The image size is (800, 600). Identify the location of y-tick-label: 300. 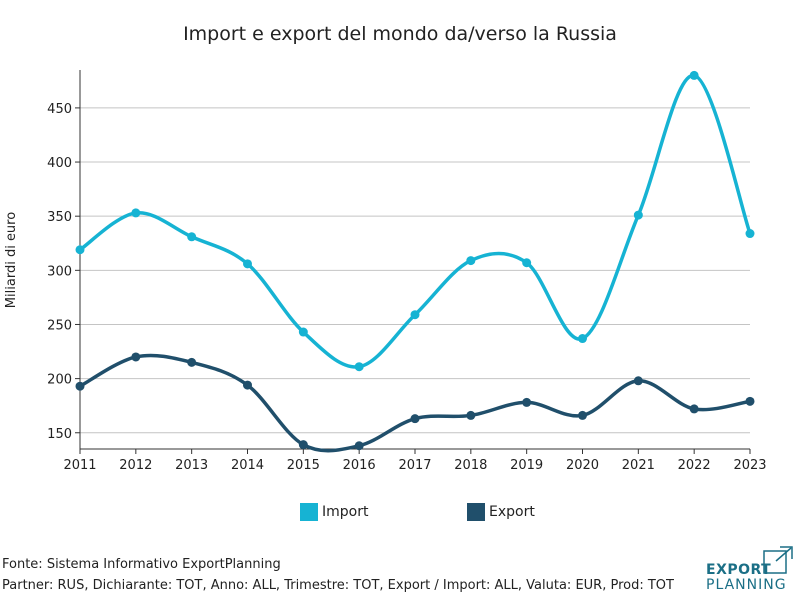
(59, 271).